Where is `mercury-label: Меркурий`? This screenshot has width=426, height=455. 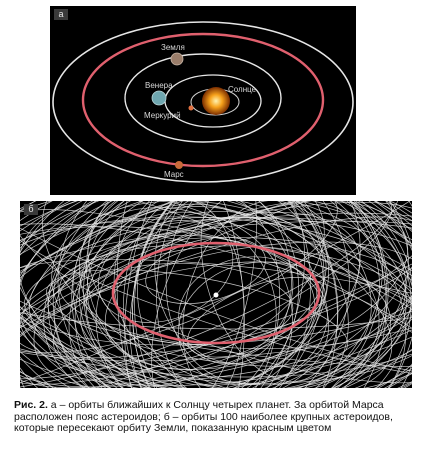
mercury-label: Меркурий is located at coordinates (162, 115).